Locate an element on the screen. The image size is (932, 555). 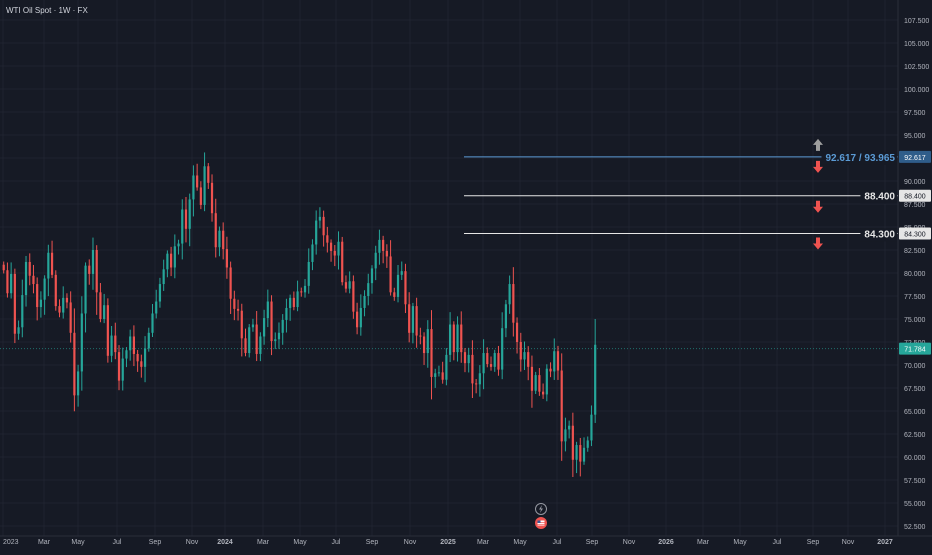
price-tick-label: 107.500 is located at coordinates (916, 21).